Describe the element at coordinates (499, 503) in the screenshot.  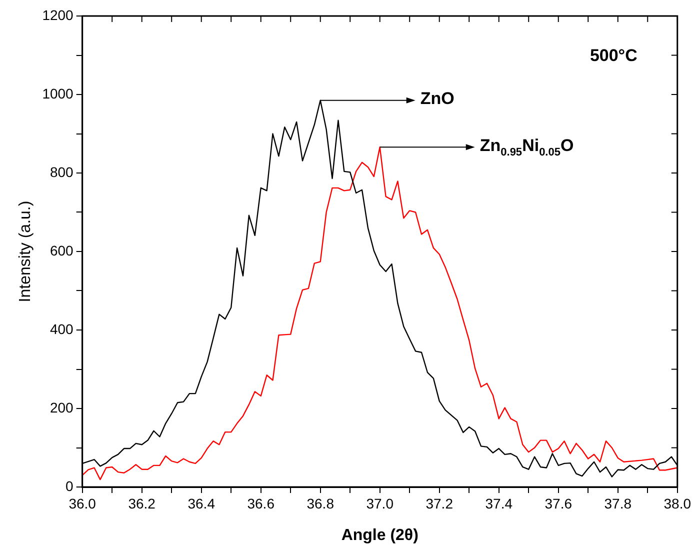
I see `x-tick-label: 37.4` at that location.